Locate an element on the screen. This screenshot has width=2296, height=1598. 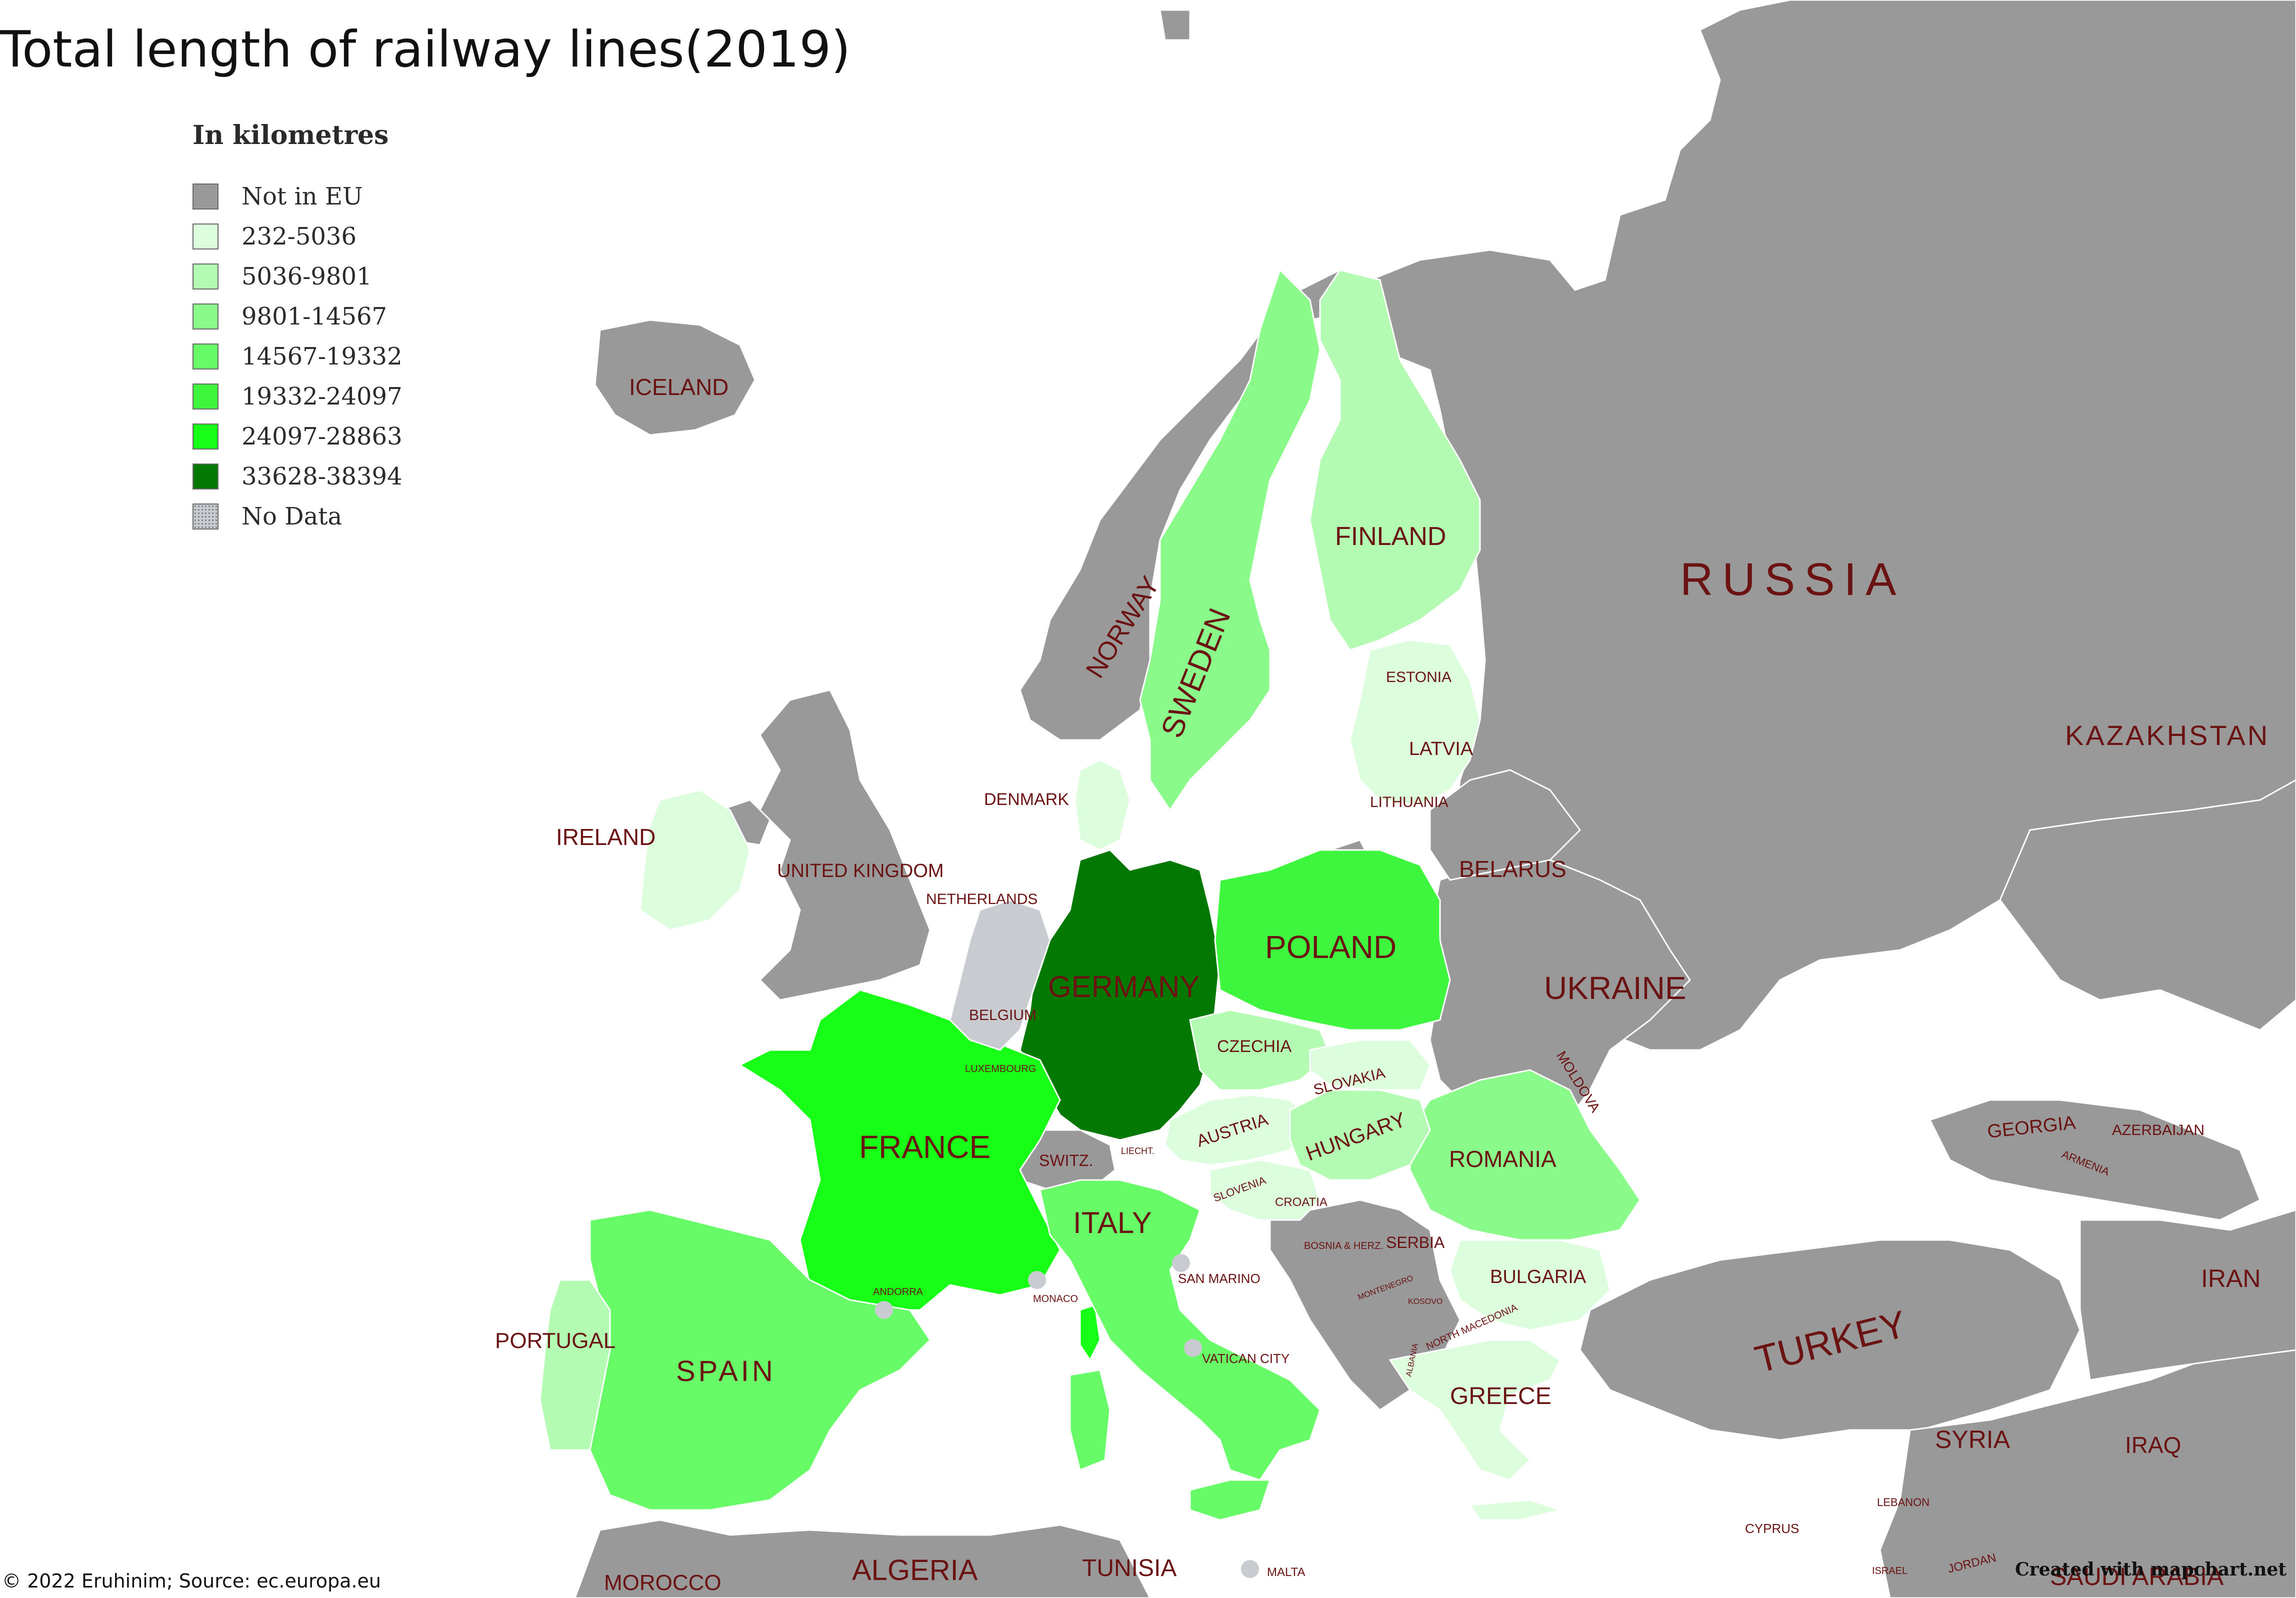
label-vatican: VATICAN CITY is located at coordinates (1246, 1358).